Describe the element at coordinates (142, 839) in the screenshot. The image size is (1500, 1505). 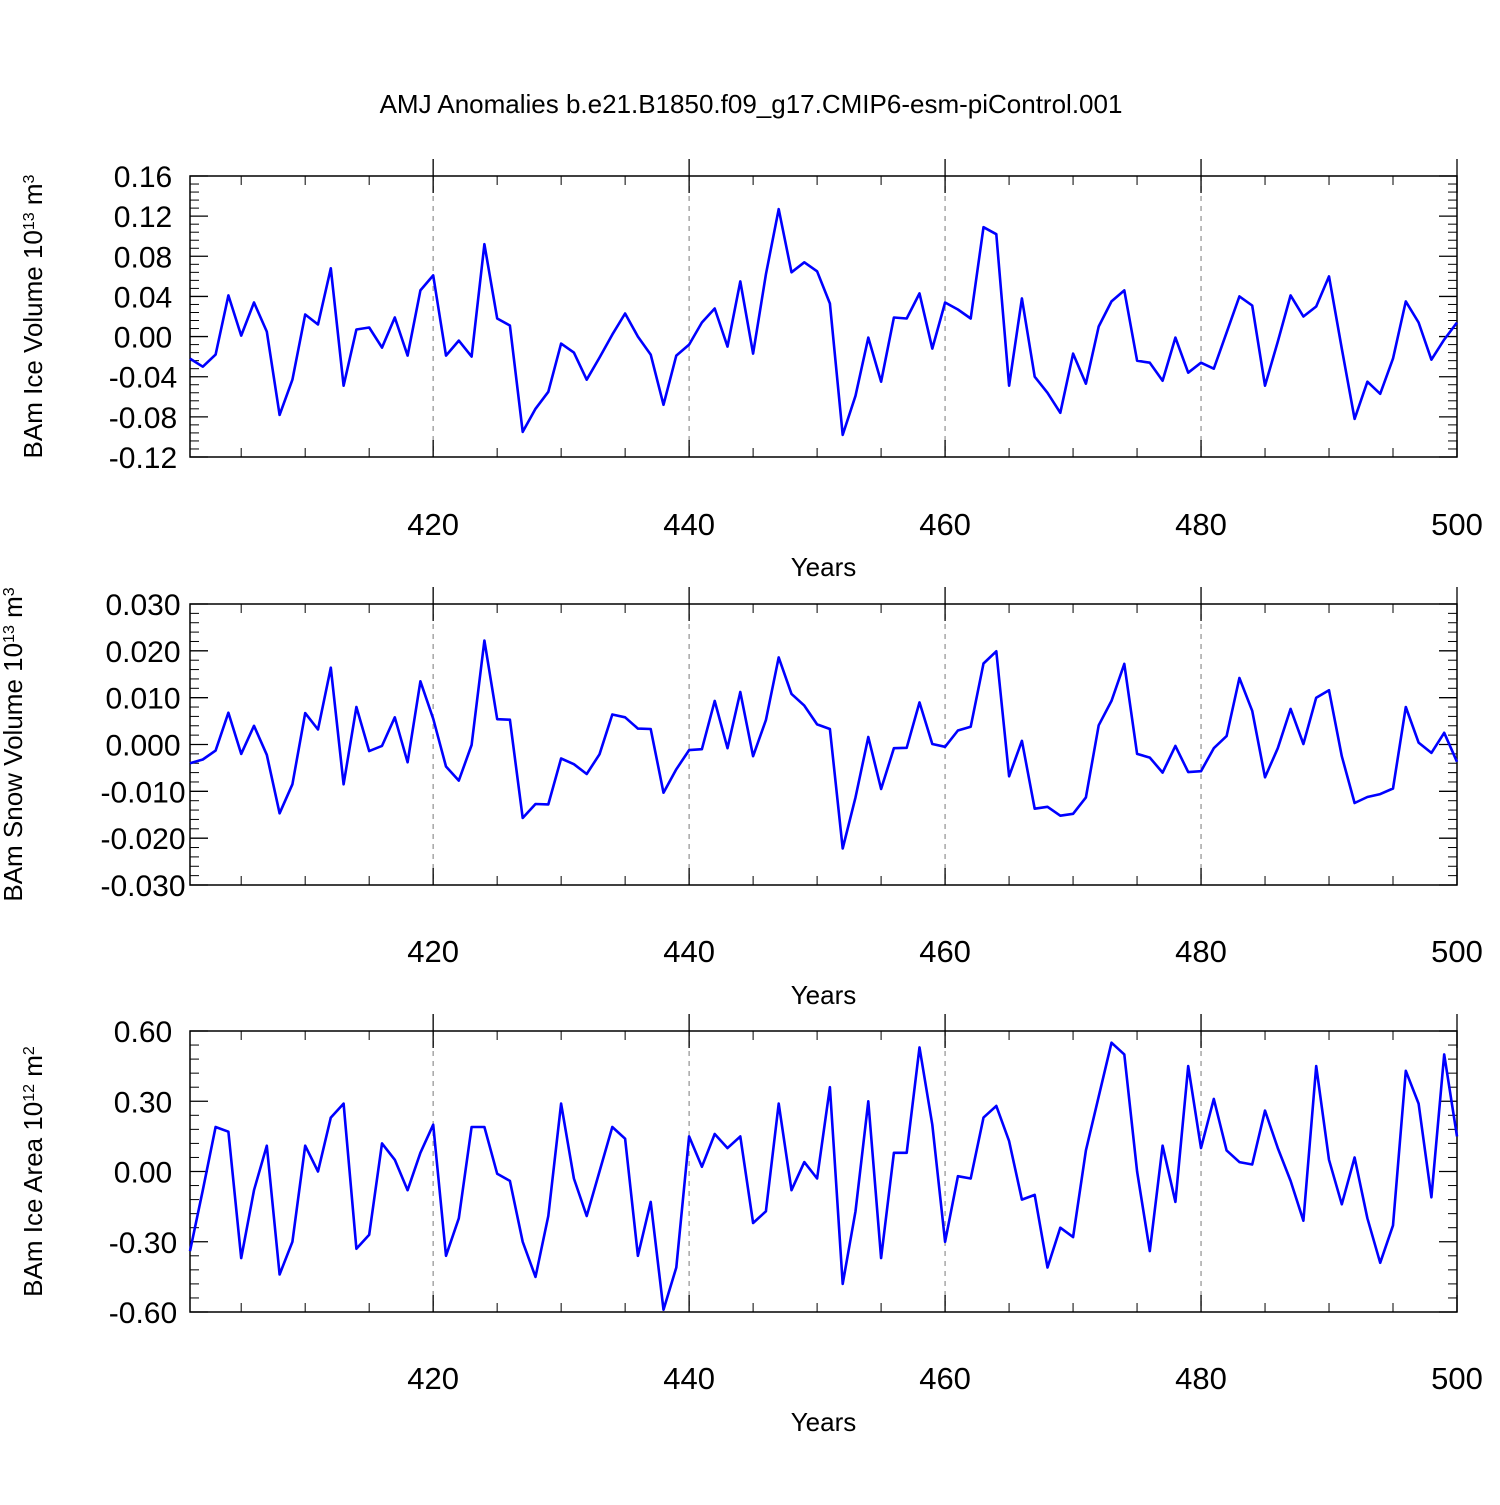
I see `y-tick-label: -0.020` at that location.